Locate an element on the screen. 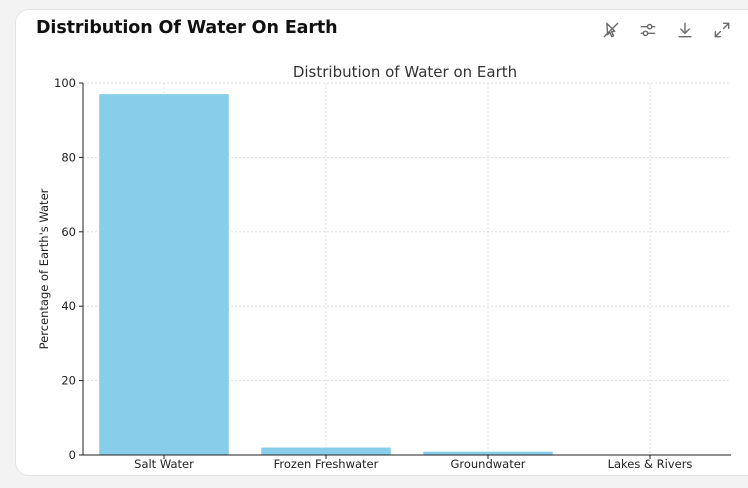  y-tick-label: 40 is located at coordinates (68, 306).